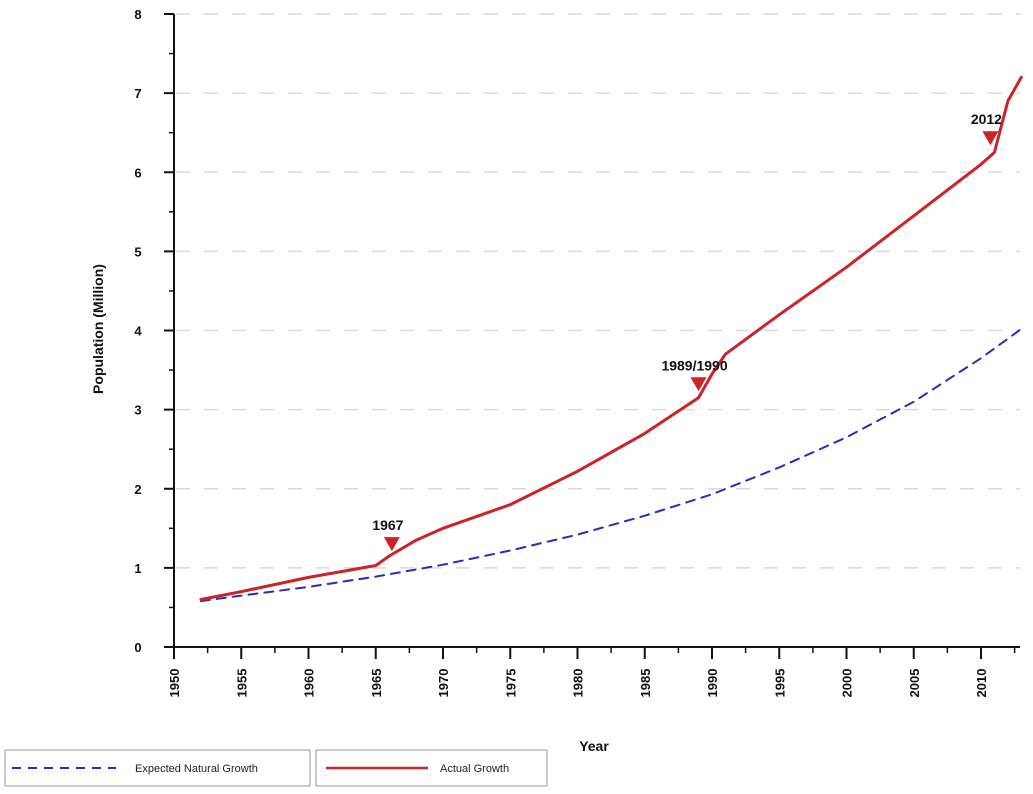  I want to click on x-tick-label: 1955, so click(241, 683).